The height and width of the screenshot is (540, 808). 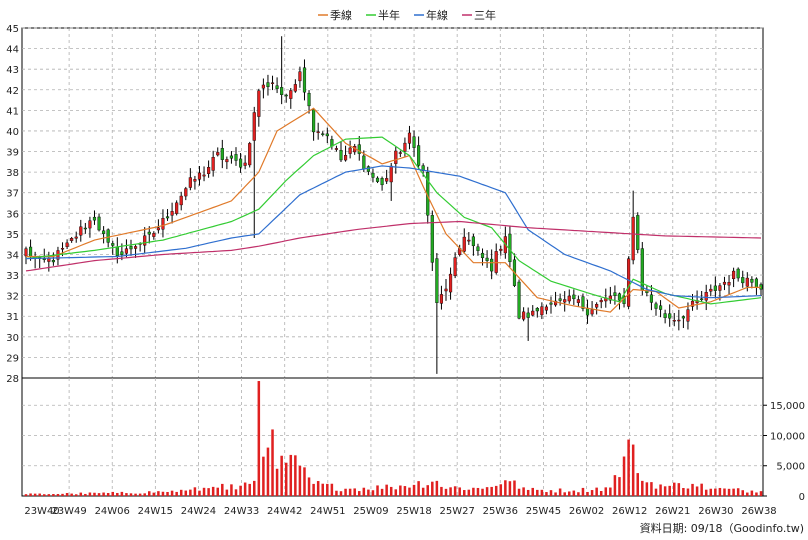 I want to click on legend-label: 季線, so click(x=341, y=15).